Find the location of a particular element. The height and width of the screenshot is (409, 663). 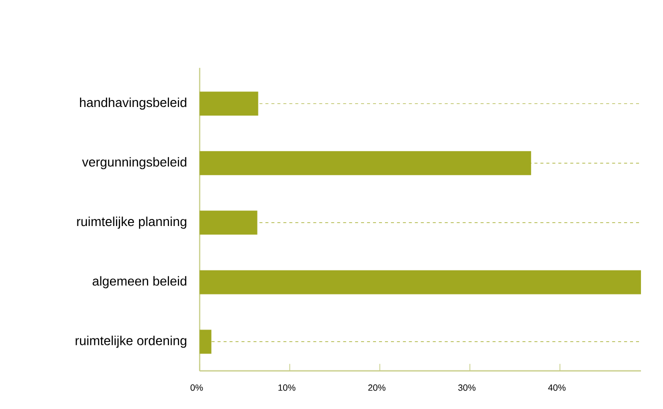

x-tick-label: 30% is located at coordinates (467, 387).